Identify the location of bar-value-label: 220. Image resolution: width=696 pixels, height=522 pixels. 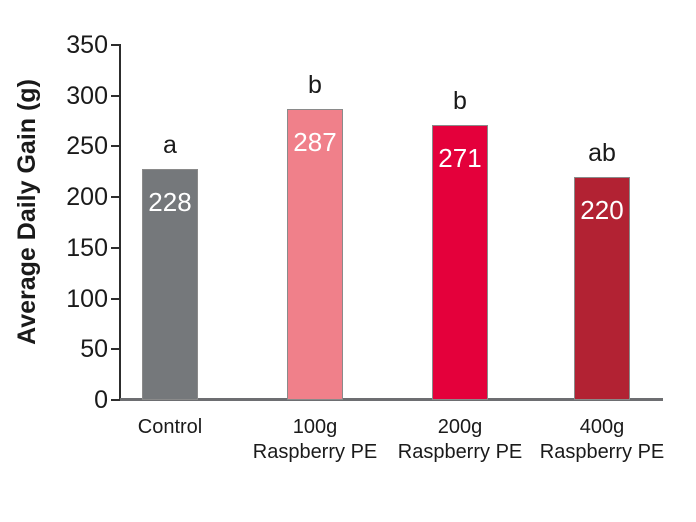
(602, 210).